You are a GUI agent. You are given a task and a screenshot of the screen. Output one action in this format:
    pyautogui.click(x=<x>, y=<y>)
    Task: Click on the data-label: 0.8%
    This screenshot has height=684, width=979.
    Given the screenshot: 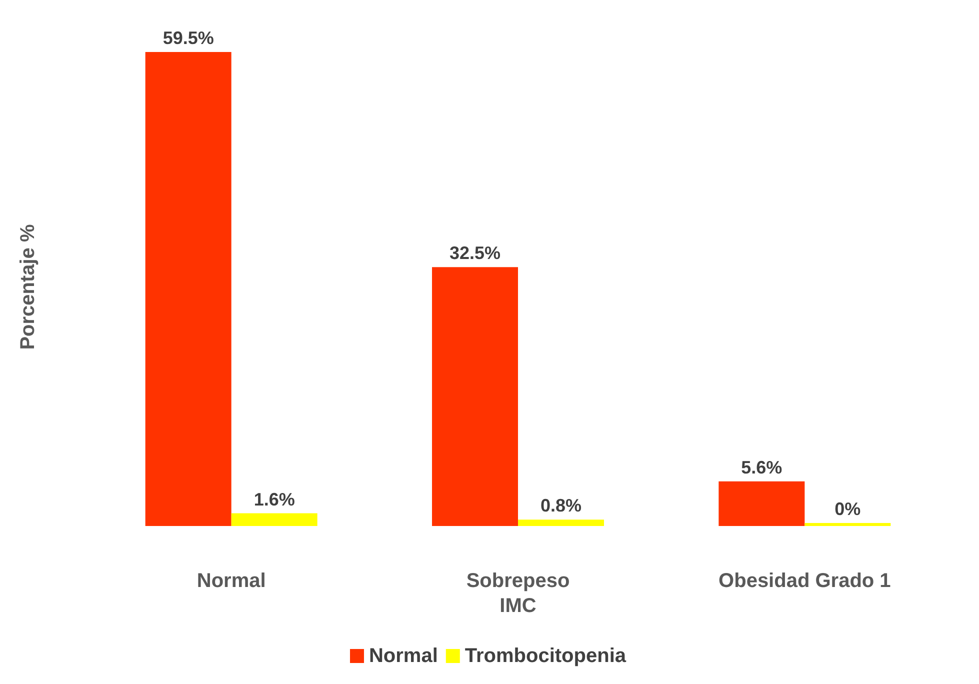 What is the action you would take?
    pyautogui.click(x=561, y=506)
    